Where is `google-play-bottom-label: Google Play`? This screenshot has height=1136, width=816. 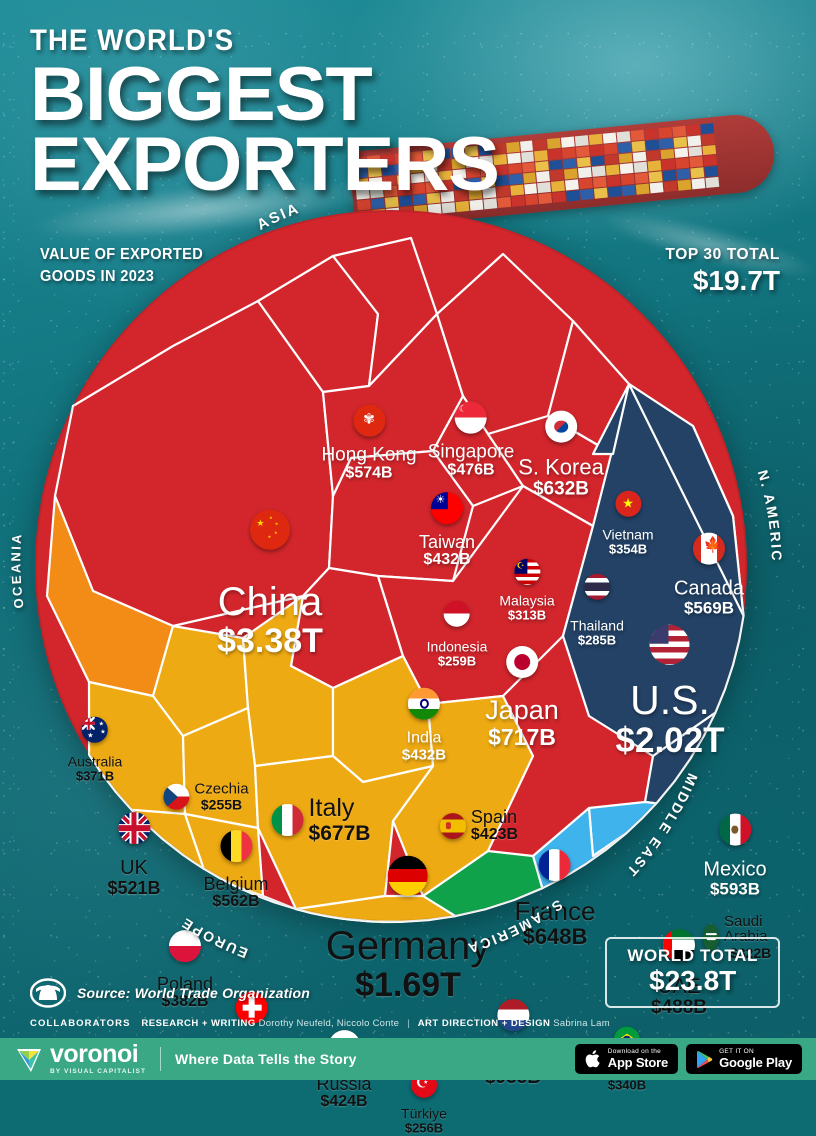
google-play-bottom-label: Google Play is located at coordinates (755, 1062).